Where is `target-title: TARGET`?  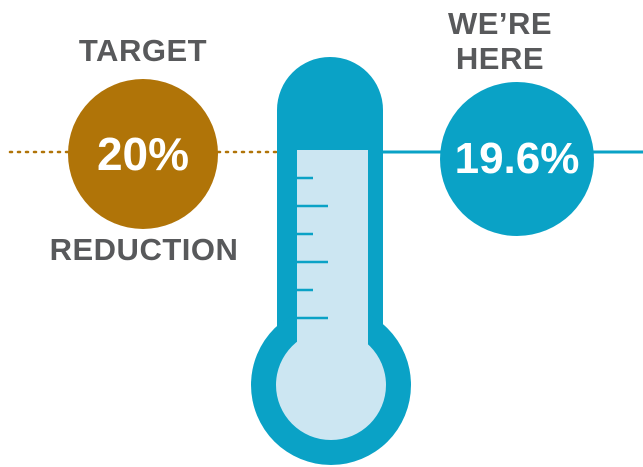
target-title: TARGET is located at coordinates (143, 50).